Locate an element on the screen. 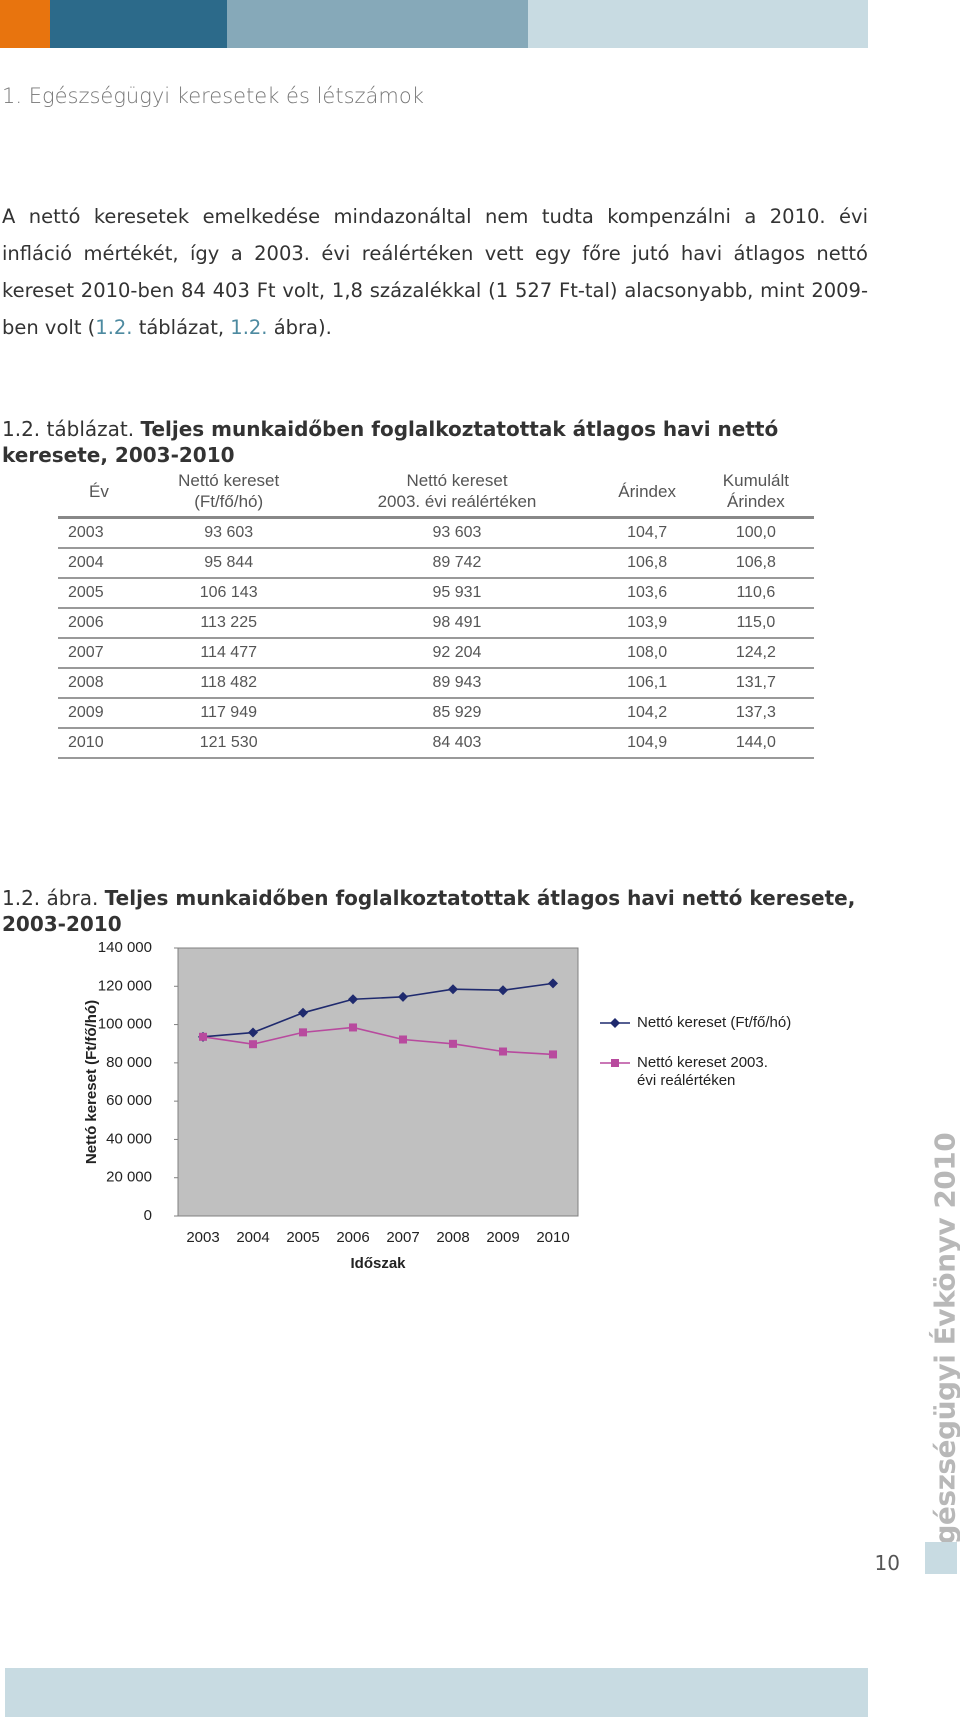 This screenshot has width=960, height=1717. table-cell: 137,3 is located at coordinates (755, 713).